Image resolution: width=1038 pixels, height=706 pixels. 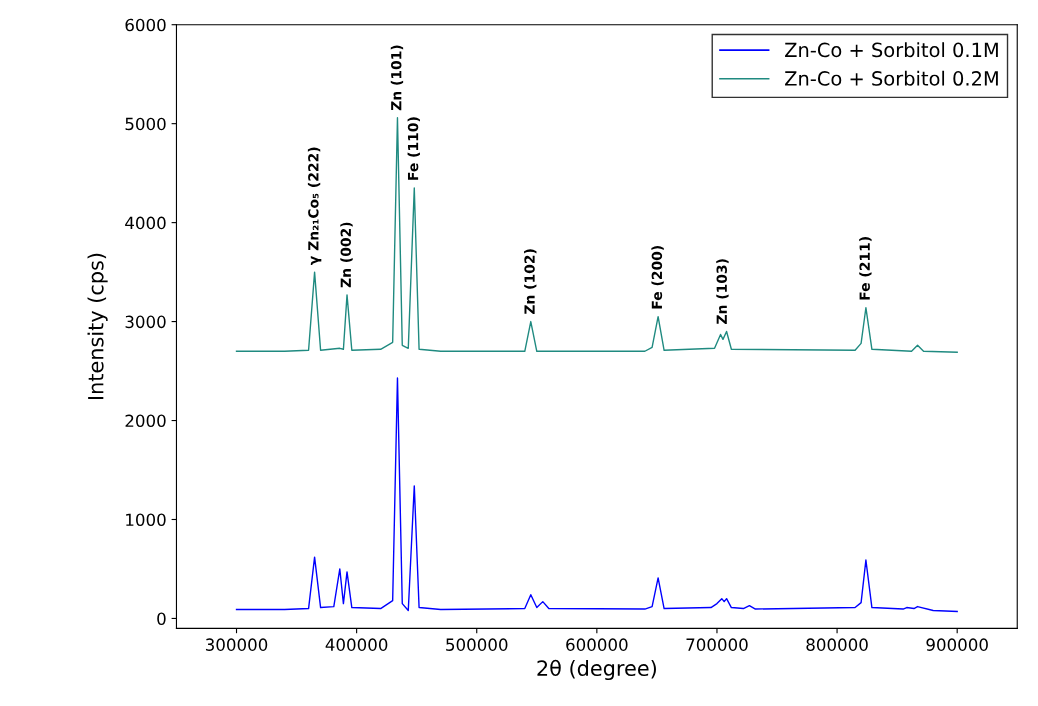 I want to click on annotation: Zn (002), so click(x=346, y=255).